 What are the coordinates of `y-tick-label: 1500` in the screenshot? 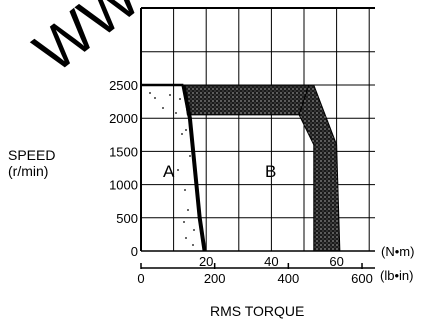 It's located at (123, 151).